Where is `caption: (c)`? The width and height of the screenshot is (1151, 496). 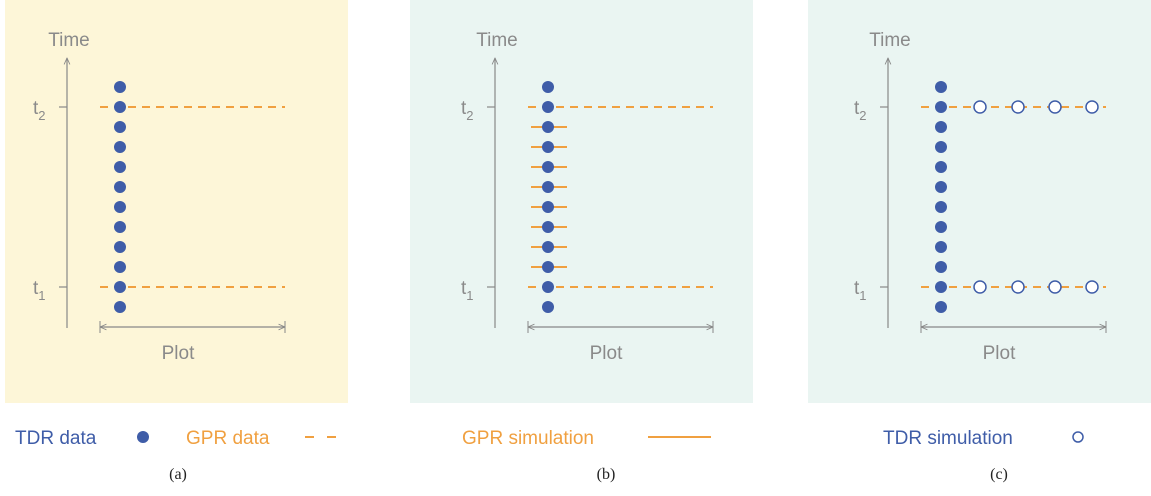 caption: (c) is located at coordinates (999, 474).